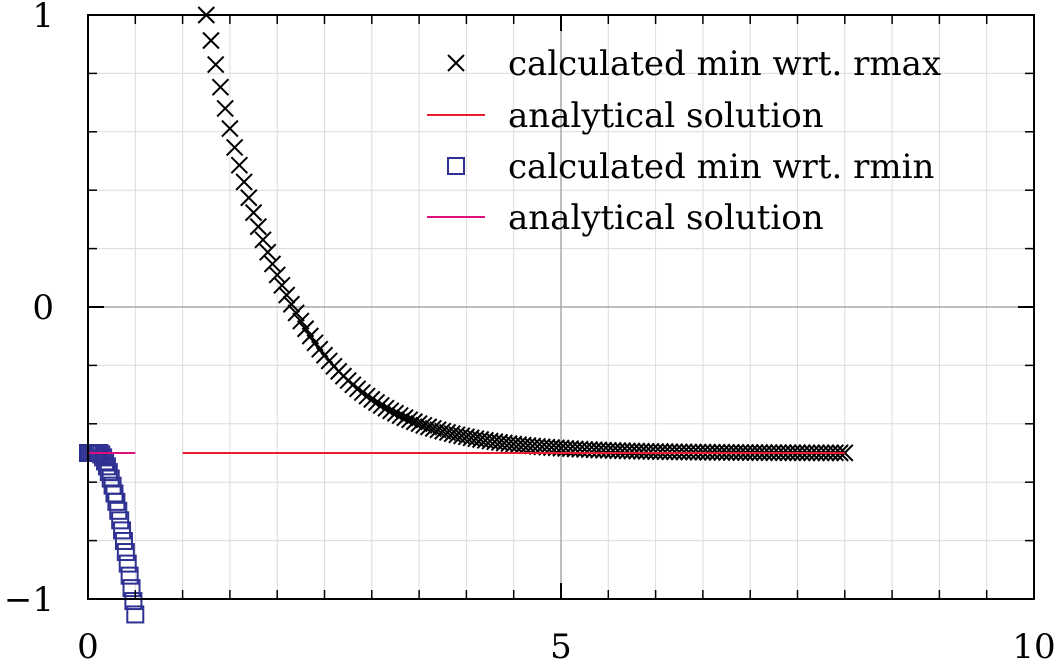  What do you see at coordinates (1033, 646) in the screenshot?
I see `x-tick-label: 10` at bounding box center [1033, 646].